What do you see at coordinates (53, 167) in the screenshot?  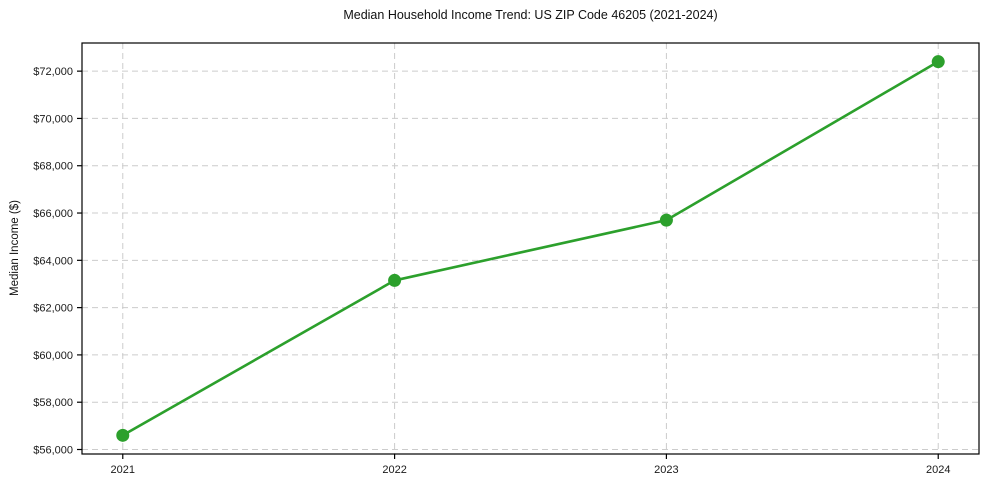 I see `y-tick-label: $68,000` at bounding box center [53, 167].